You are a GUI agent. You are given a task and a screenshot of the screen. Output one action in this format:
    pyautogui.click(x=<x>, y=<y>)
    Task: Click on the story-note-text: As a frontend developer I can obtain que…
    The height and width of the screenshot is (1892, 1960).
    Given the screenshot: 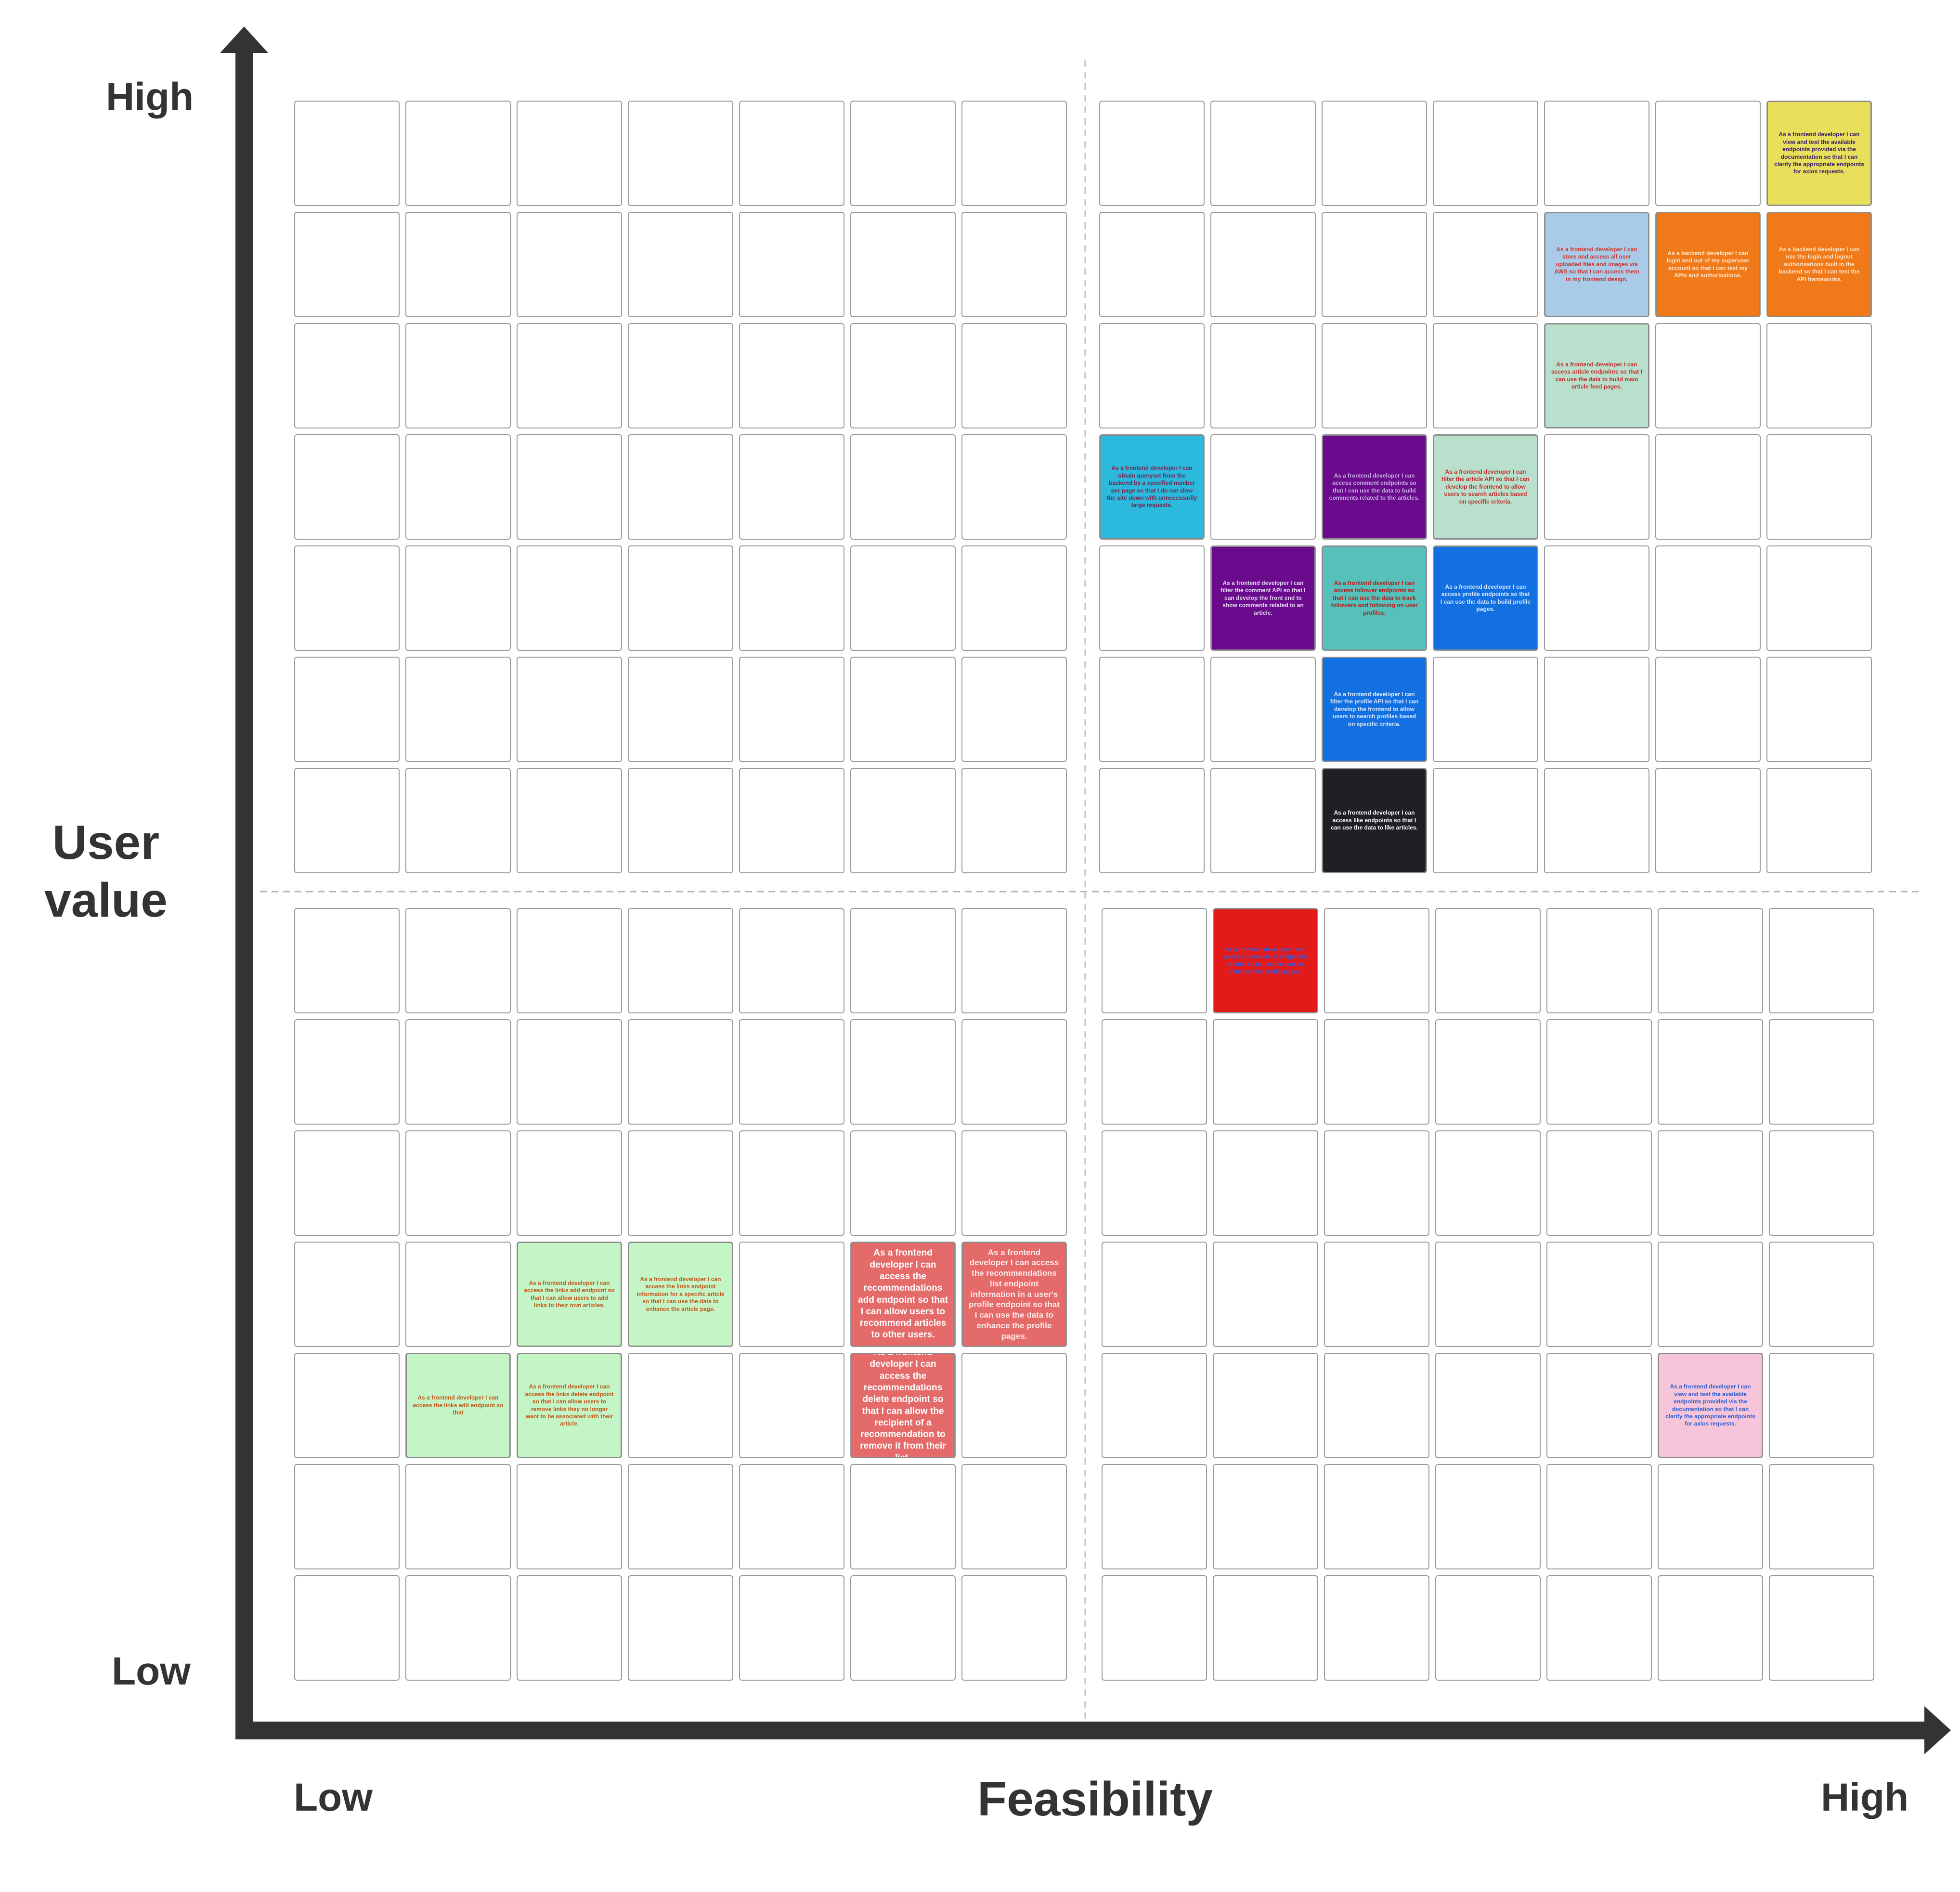 What is the action you would take?
    pyautogui.click(x=1151, y=487)
    